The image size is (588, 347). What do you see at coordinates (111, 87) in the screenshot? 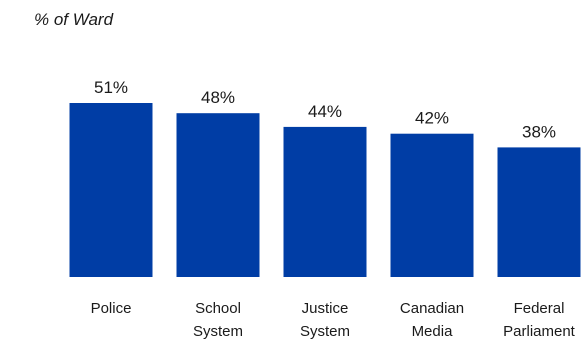
I see `value-label-0: 51%` at bounding box center [111, 87].